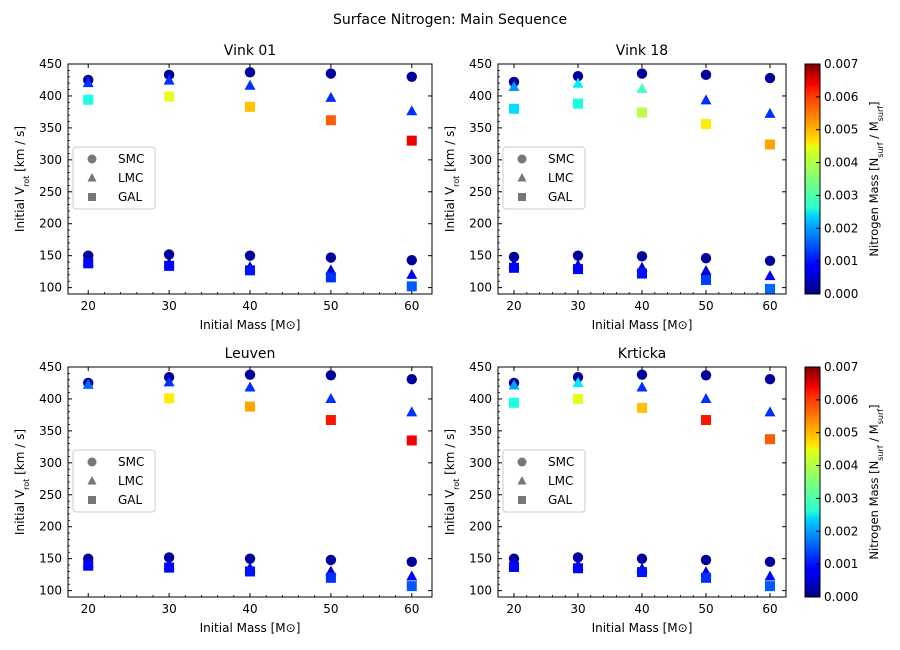  I want to click on x-tick-label: 20, so click(88, 609).